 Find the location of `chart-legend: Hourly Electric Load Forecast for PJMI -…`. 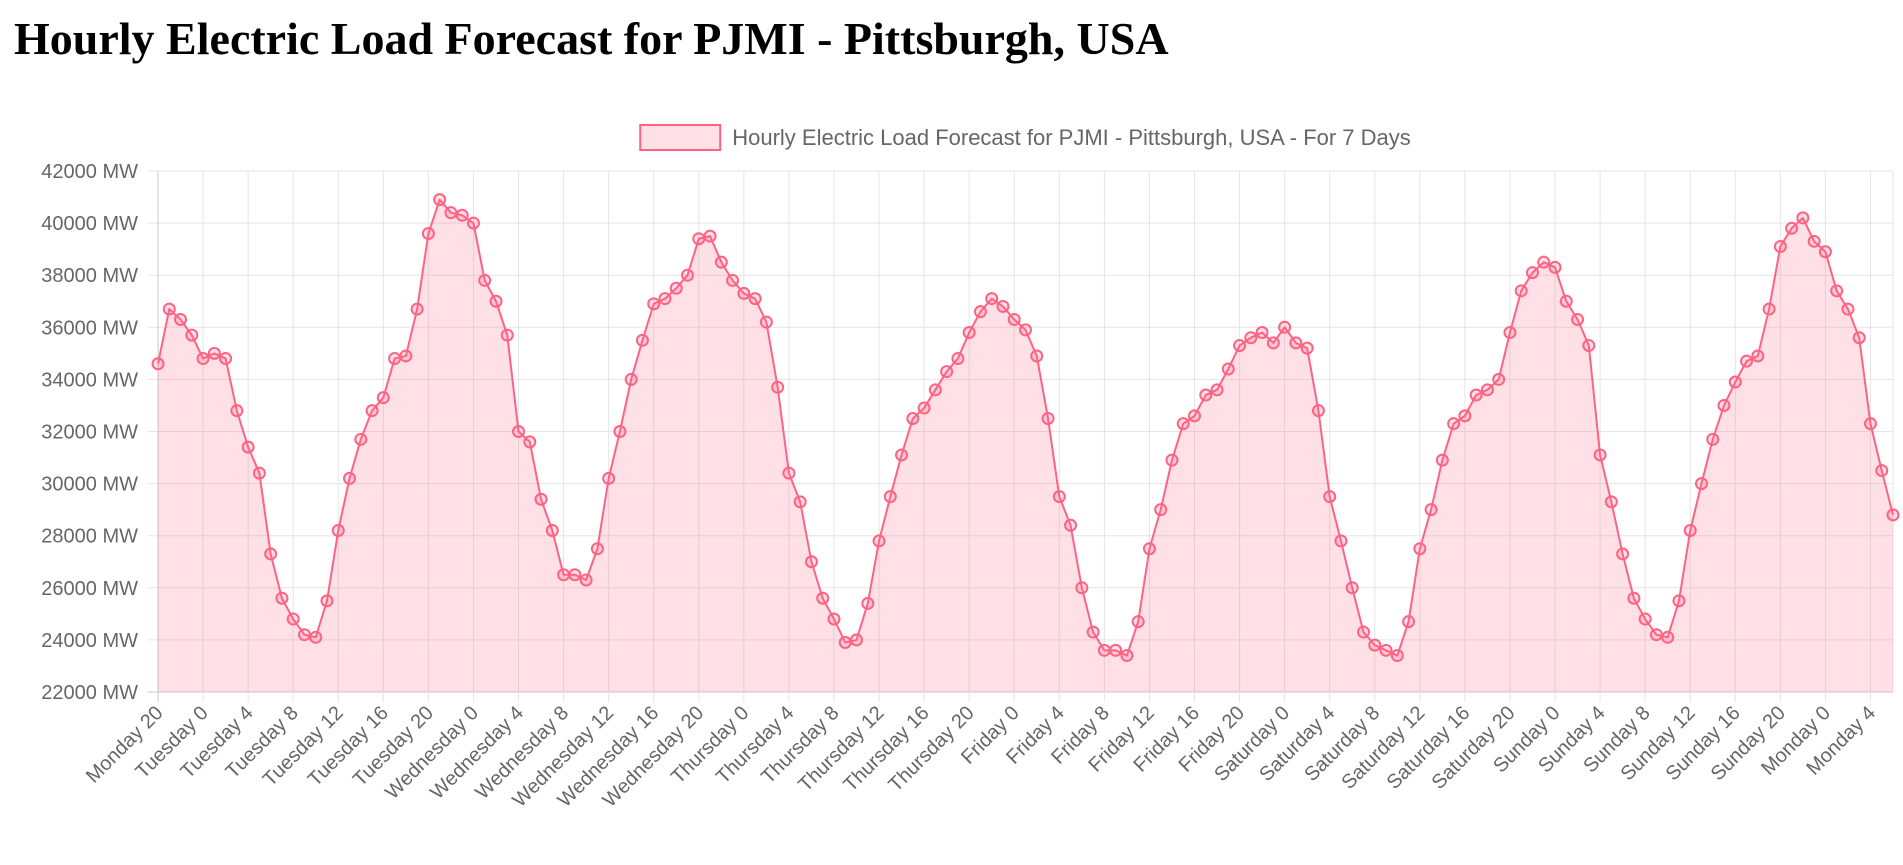

chart-legend: Hourly Electric Load Forecast for PJMI -… is located at coordinates (1025, 137).